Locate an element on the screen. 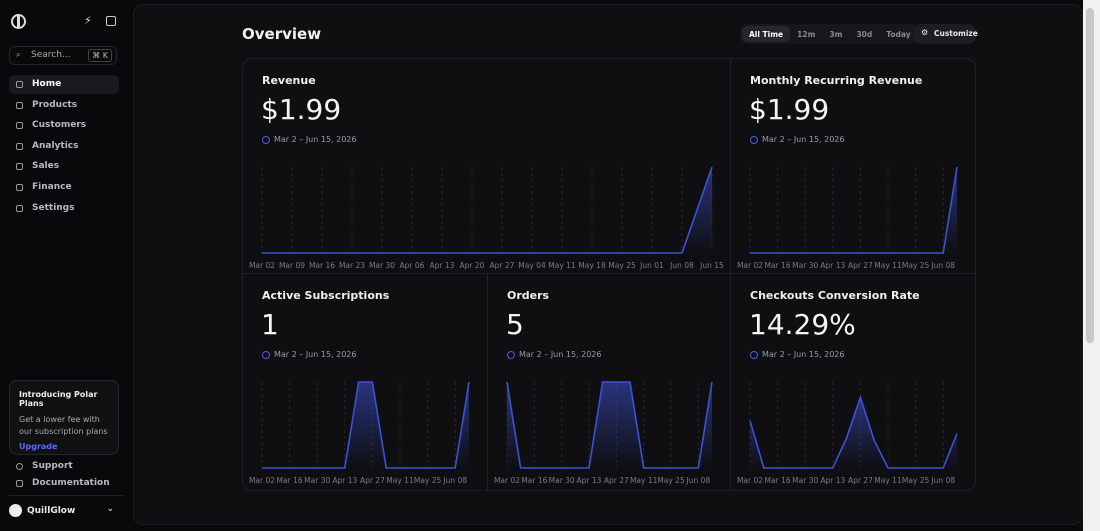 The width and height of the screenshot is (1100, 531). card-value: 1 is located at coordinates (270, 324).